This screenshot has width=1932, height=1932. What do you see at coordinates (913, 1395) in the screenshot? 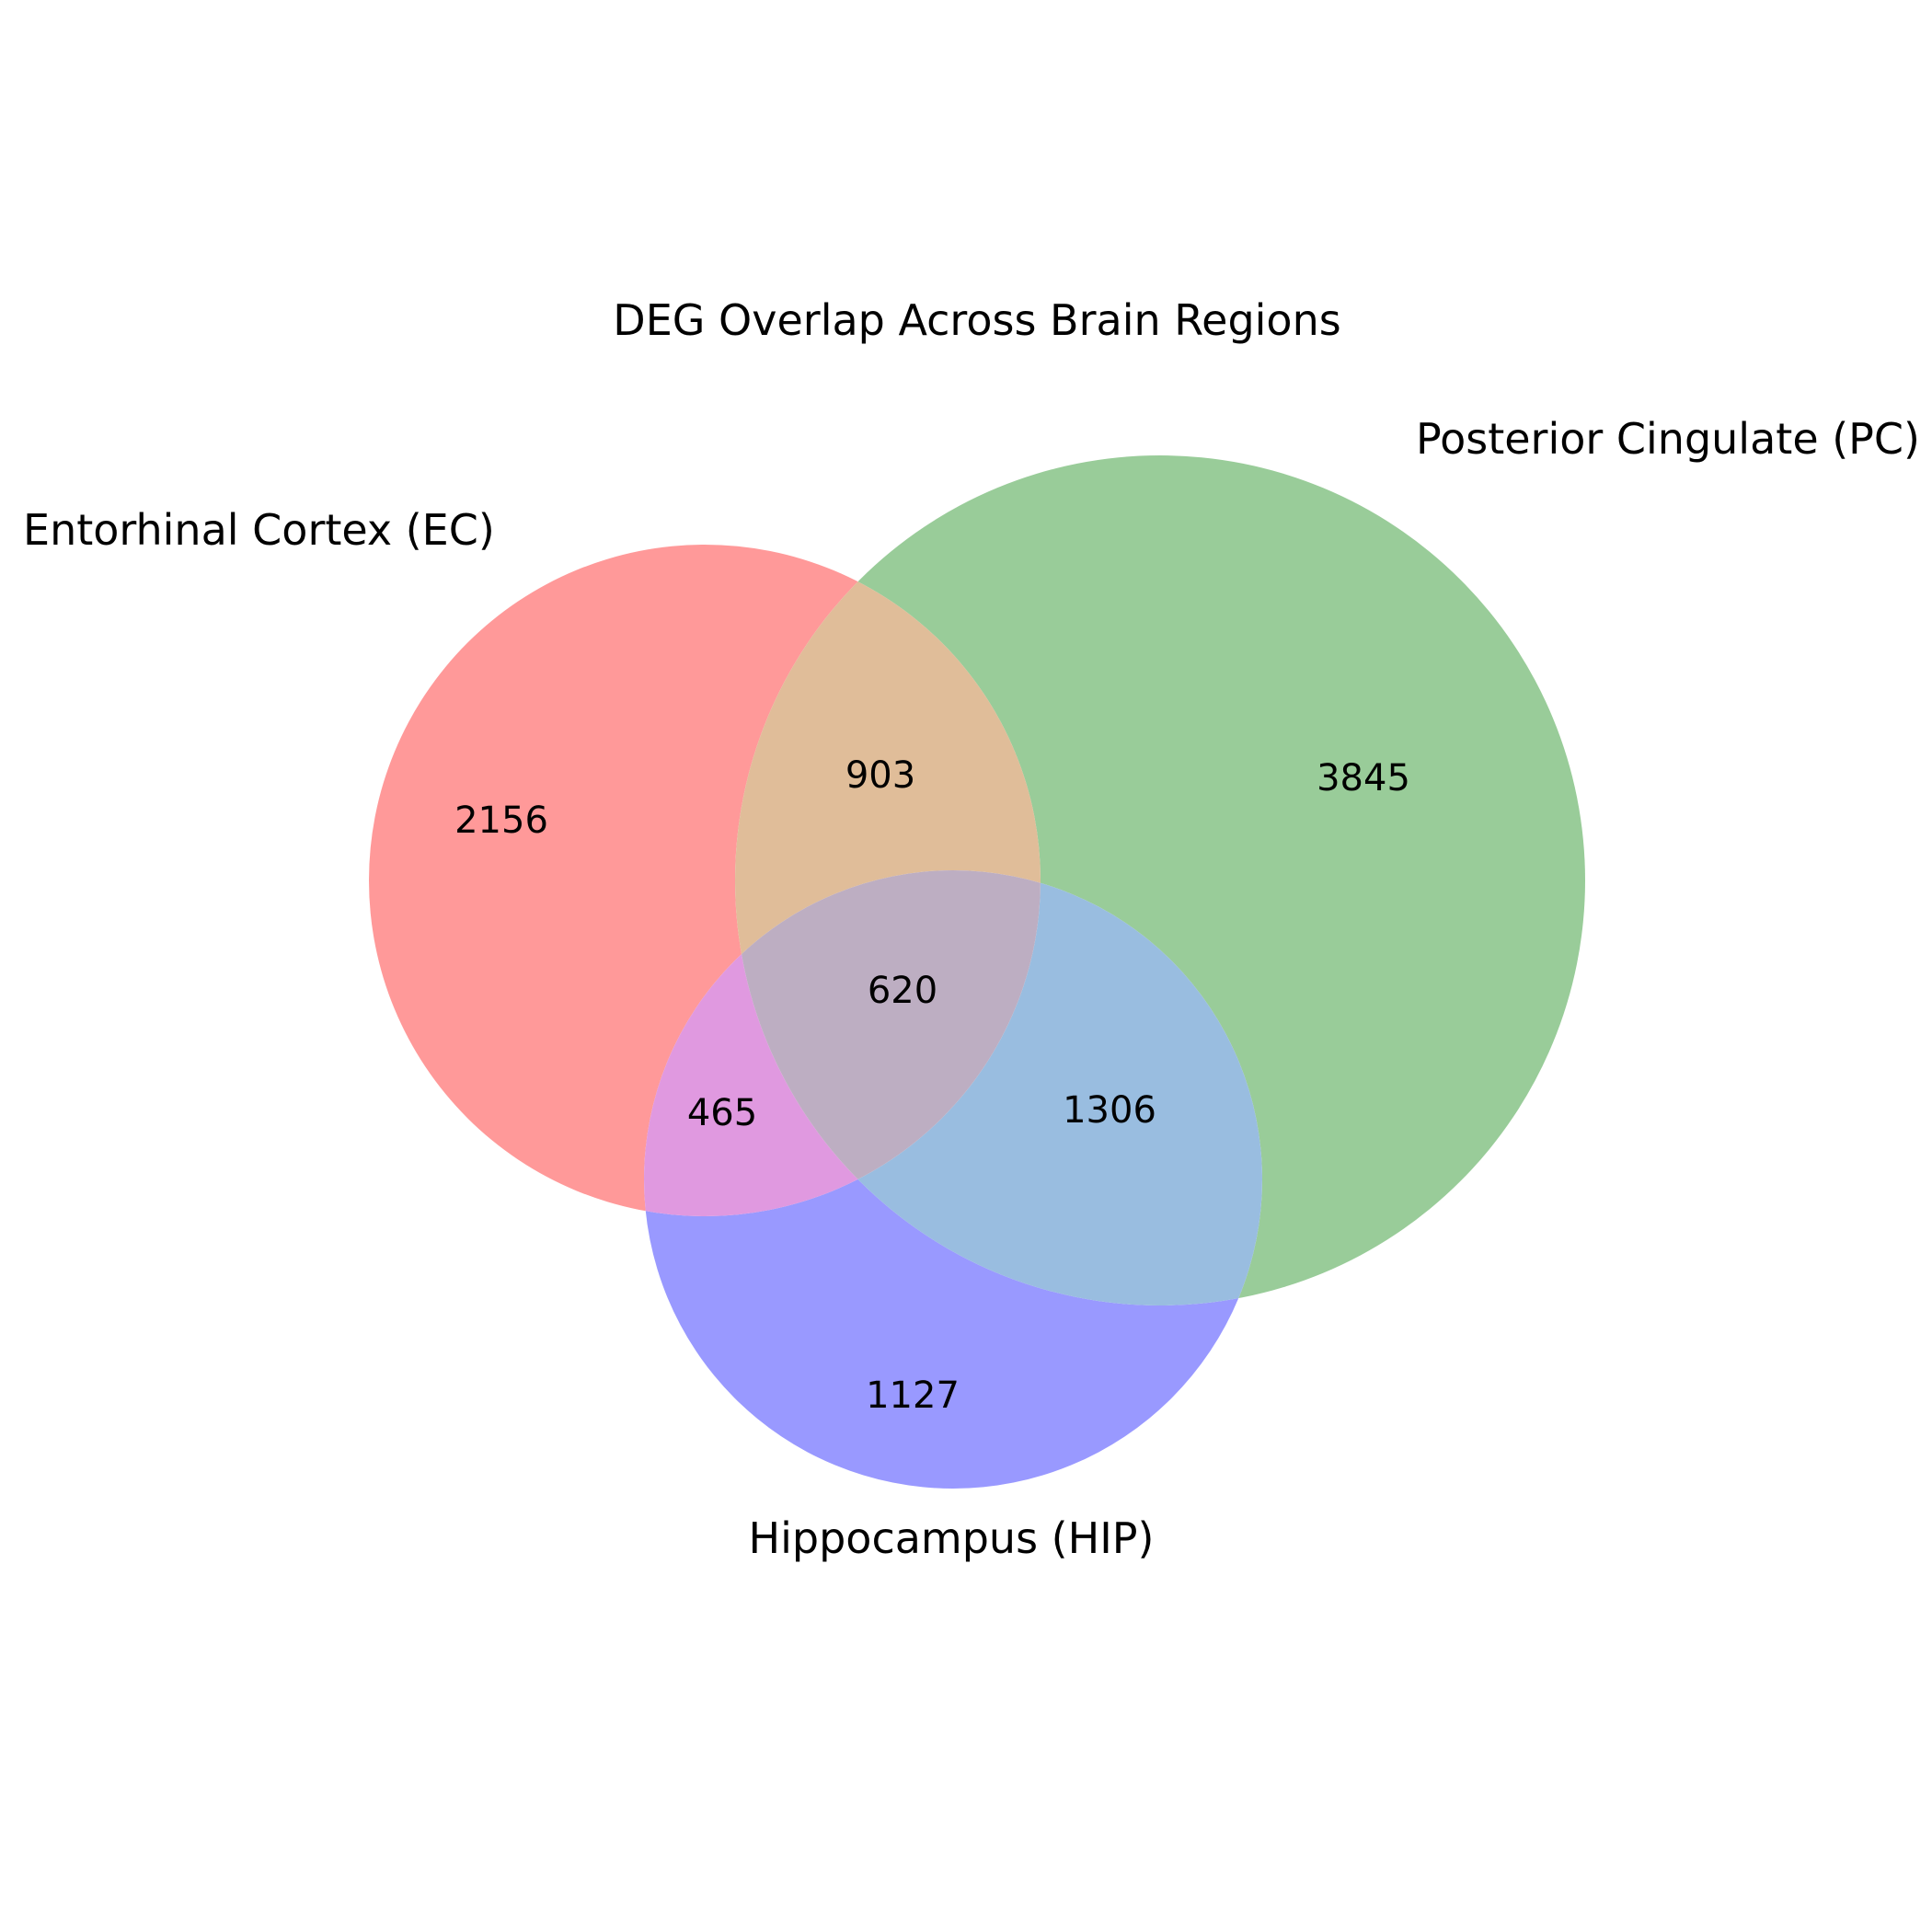
I see `count-hip-only: 1127` at bounding box center [913, 1395].